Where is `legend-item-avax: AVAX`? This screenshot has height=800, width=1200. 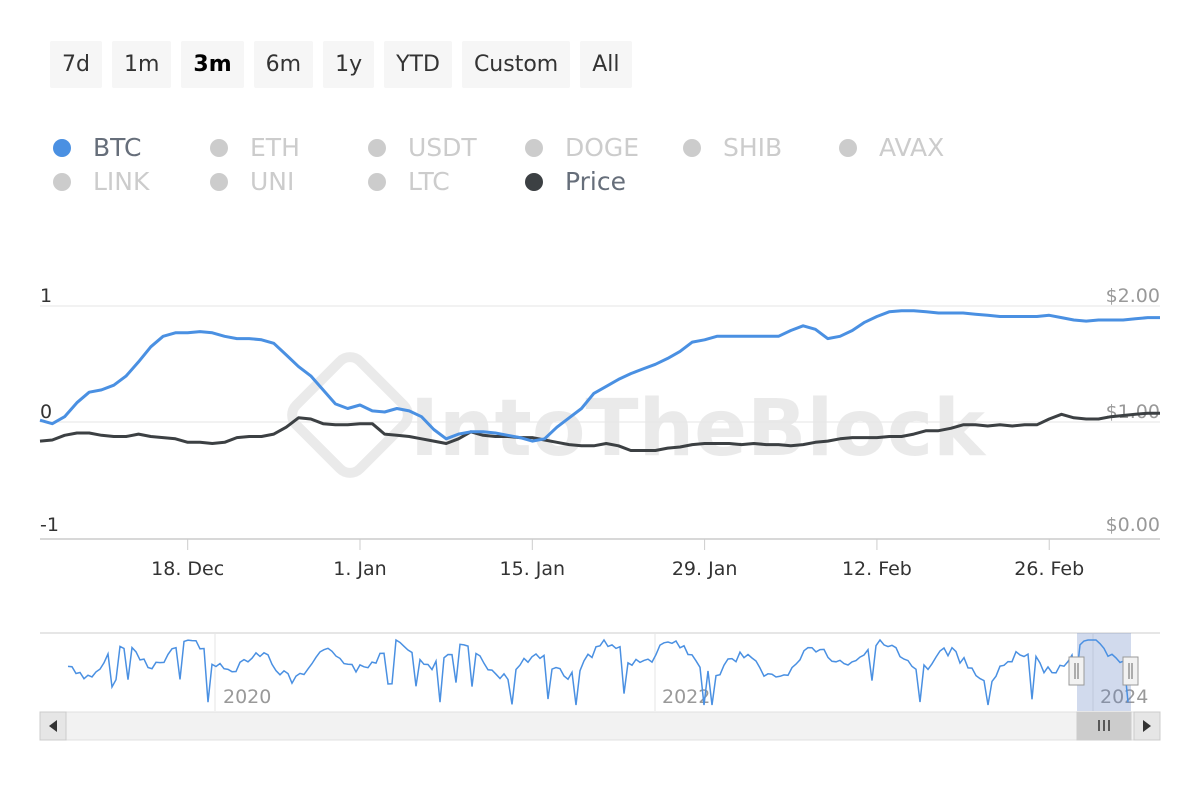
legend-item-avax: AVAX is located at coordinates (891, 147).